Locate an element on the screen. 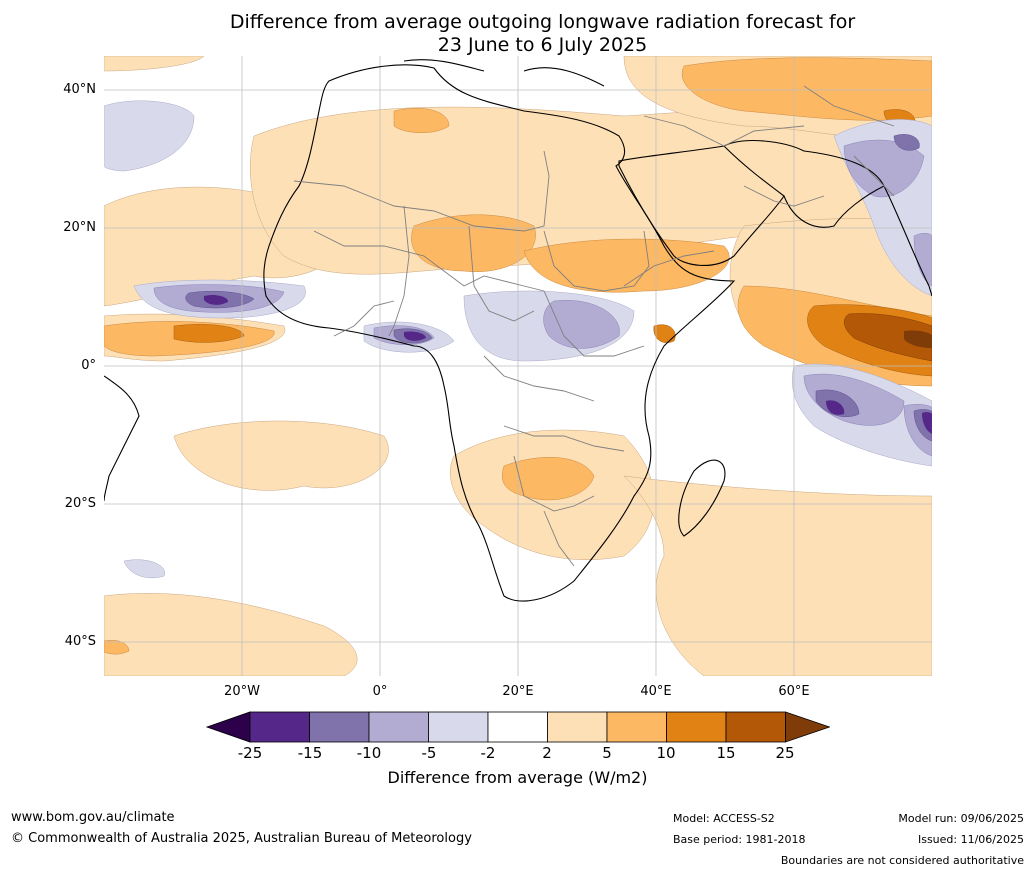 Image resolution: width=1035 pixels, height=873 pixels. colorbar-tick: -10 is located at coordinates (369, 753).